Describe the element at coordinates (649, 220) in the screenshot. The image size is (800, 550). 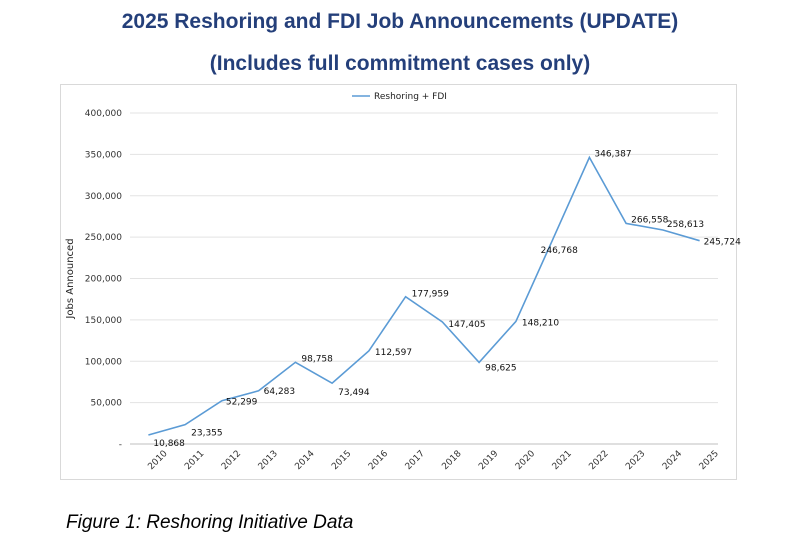
I see `data-label: 266,558` at that location.